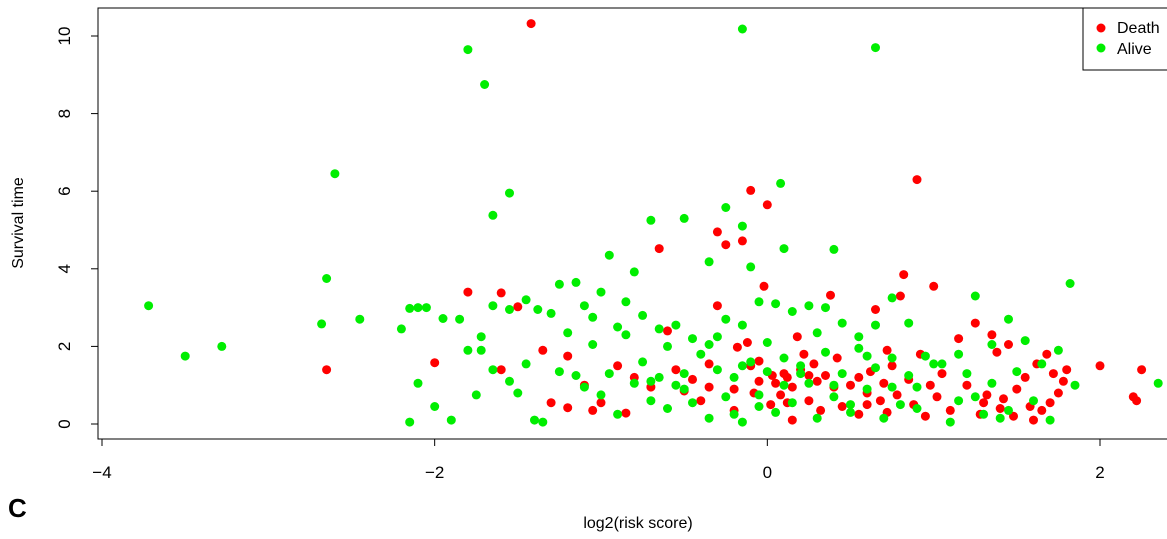 The height and width of the screenshot is (539, 1167). Describe the element at coordinates (1138, 28) in the screenshot. I see `legend-label-death: Death` at that location.